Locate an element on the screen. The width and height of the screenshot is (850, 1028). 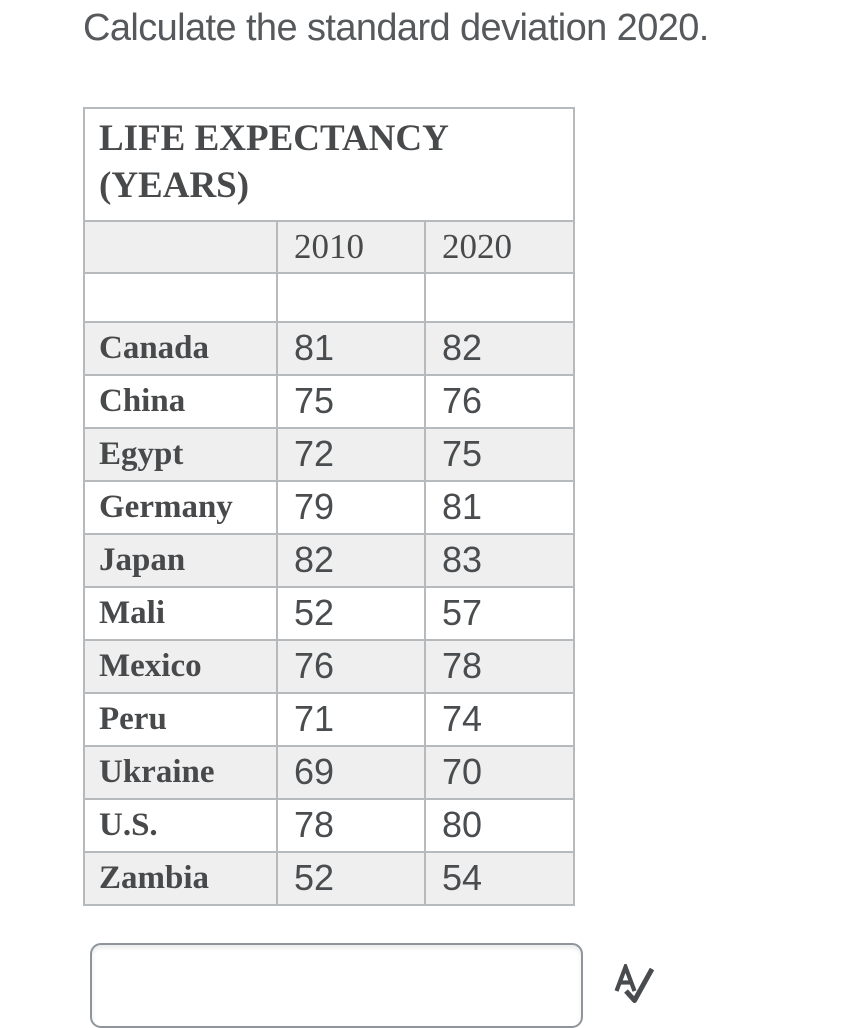
header-2020: 2020 is located at coordinates (499, 246).